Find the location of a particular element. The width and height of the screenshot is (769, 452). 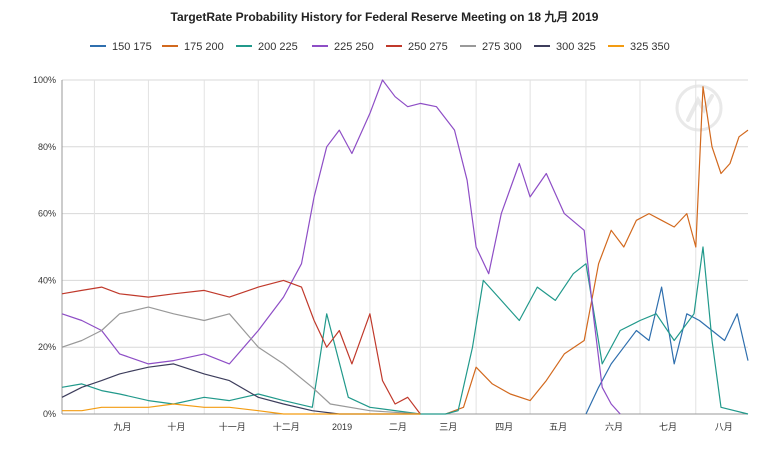

x-tick-label: 二月 is located at coordinates (398, 427).